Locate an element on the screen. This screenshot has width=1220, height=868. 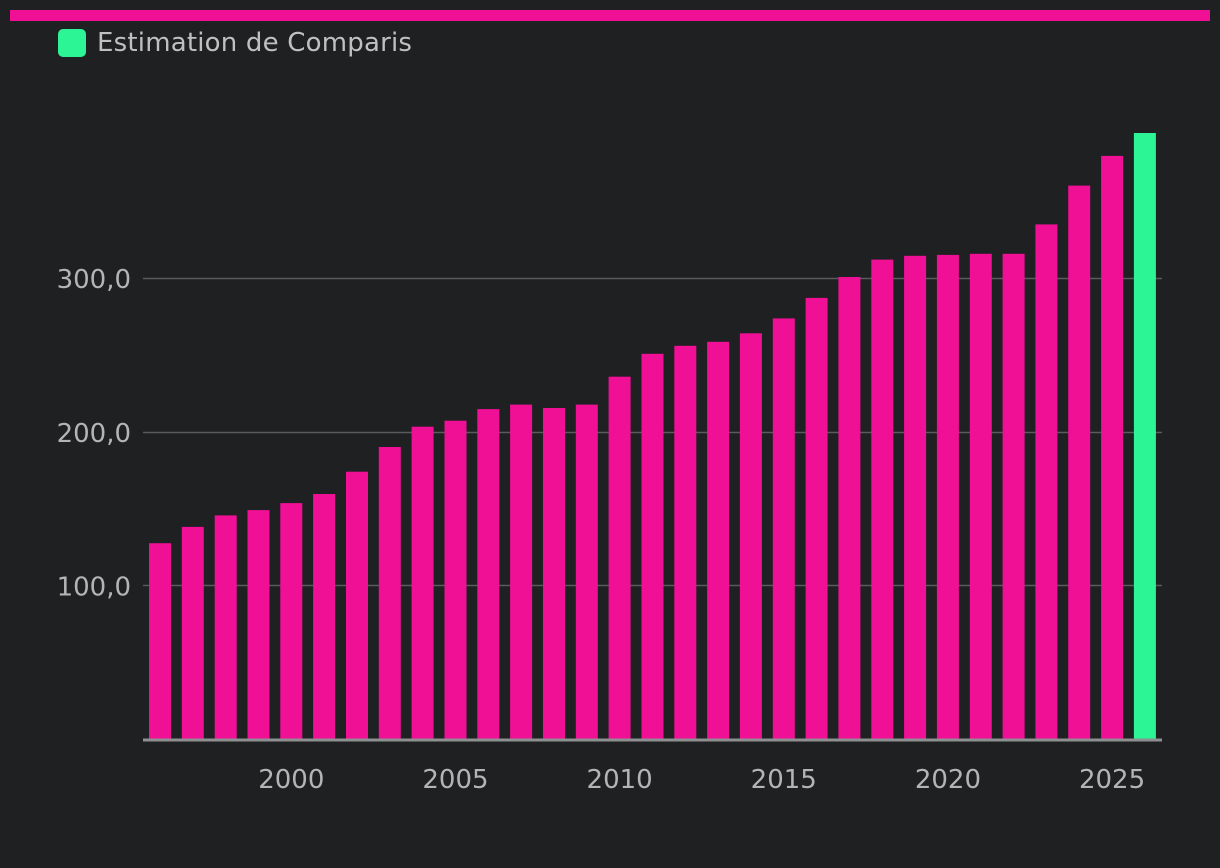
bar-2021 is located at coordinates (980, 496).